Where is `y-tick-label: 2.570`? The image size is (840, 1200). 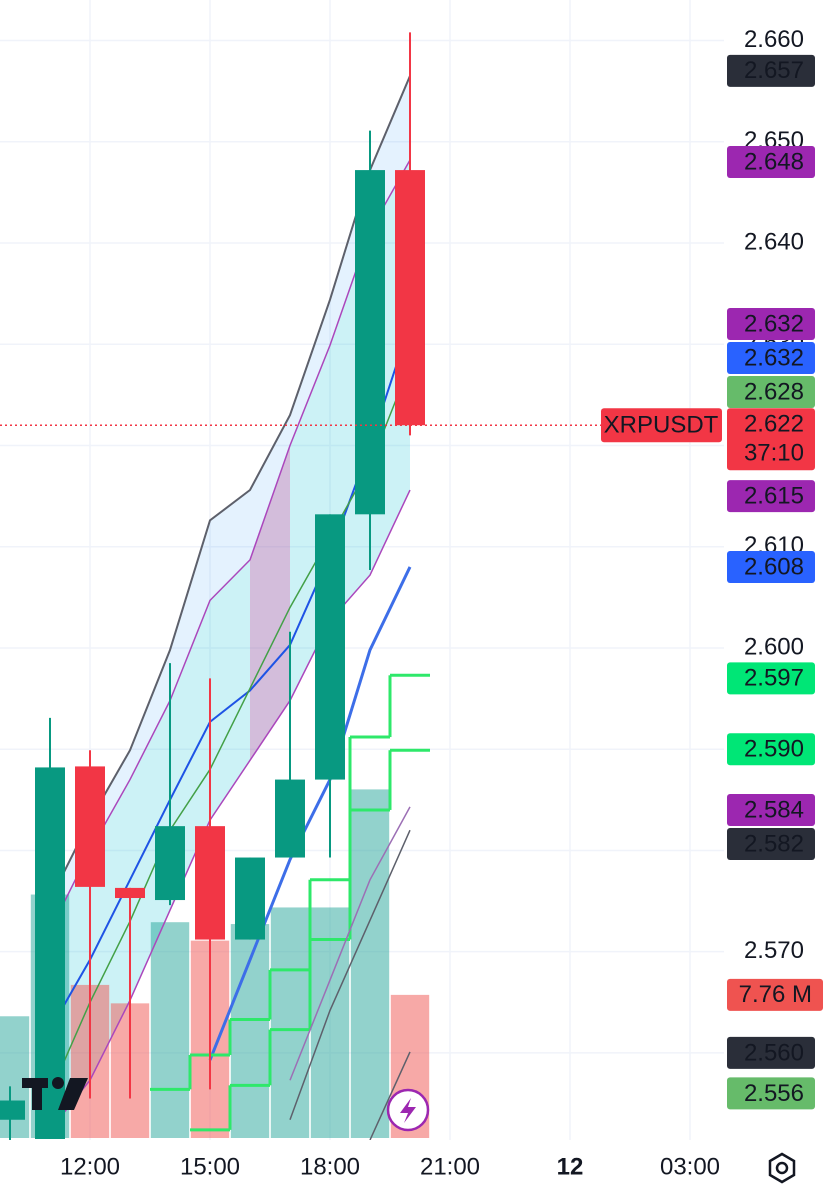
y-tick-label: 2.570 is located at coordinates (774, 950).